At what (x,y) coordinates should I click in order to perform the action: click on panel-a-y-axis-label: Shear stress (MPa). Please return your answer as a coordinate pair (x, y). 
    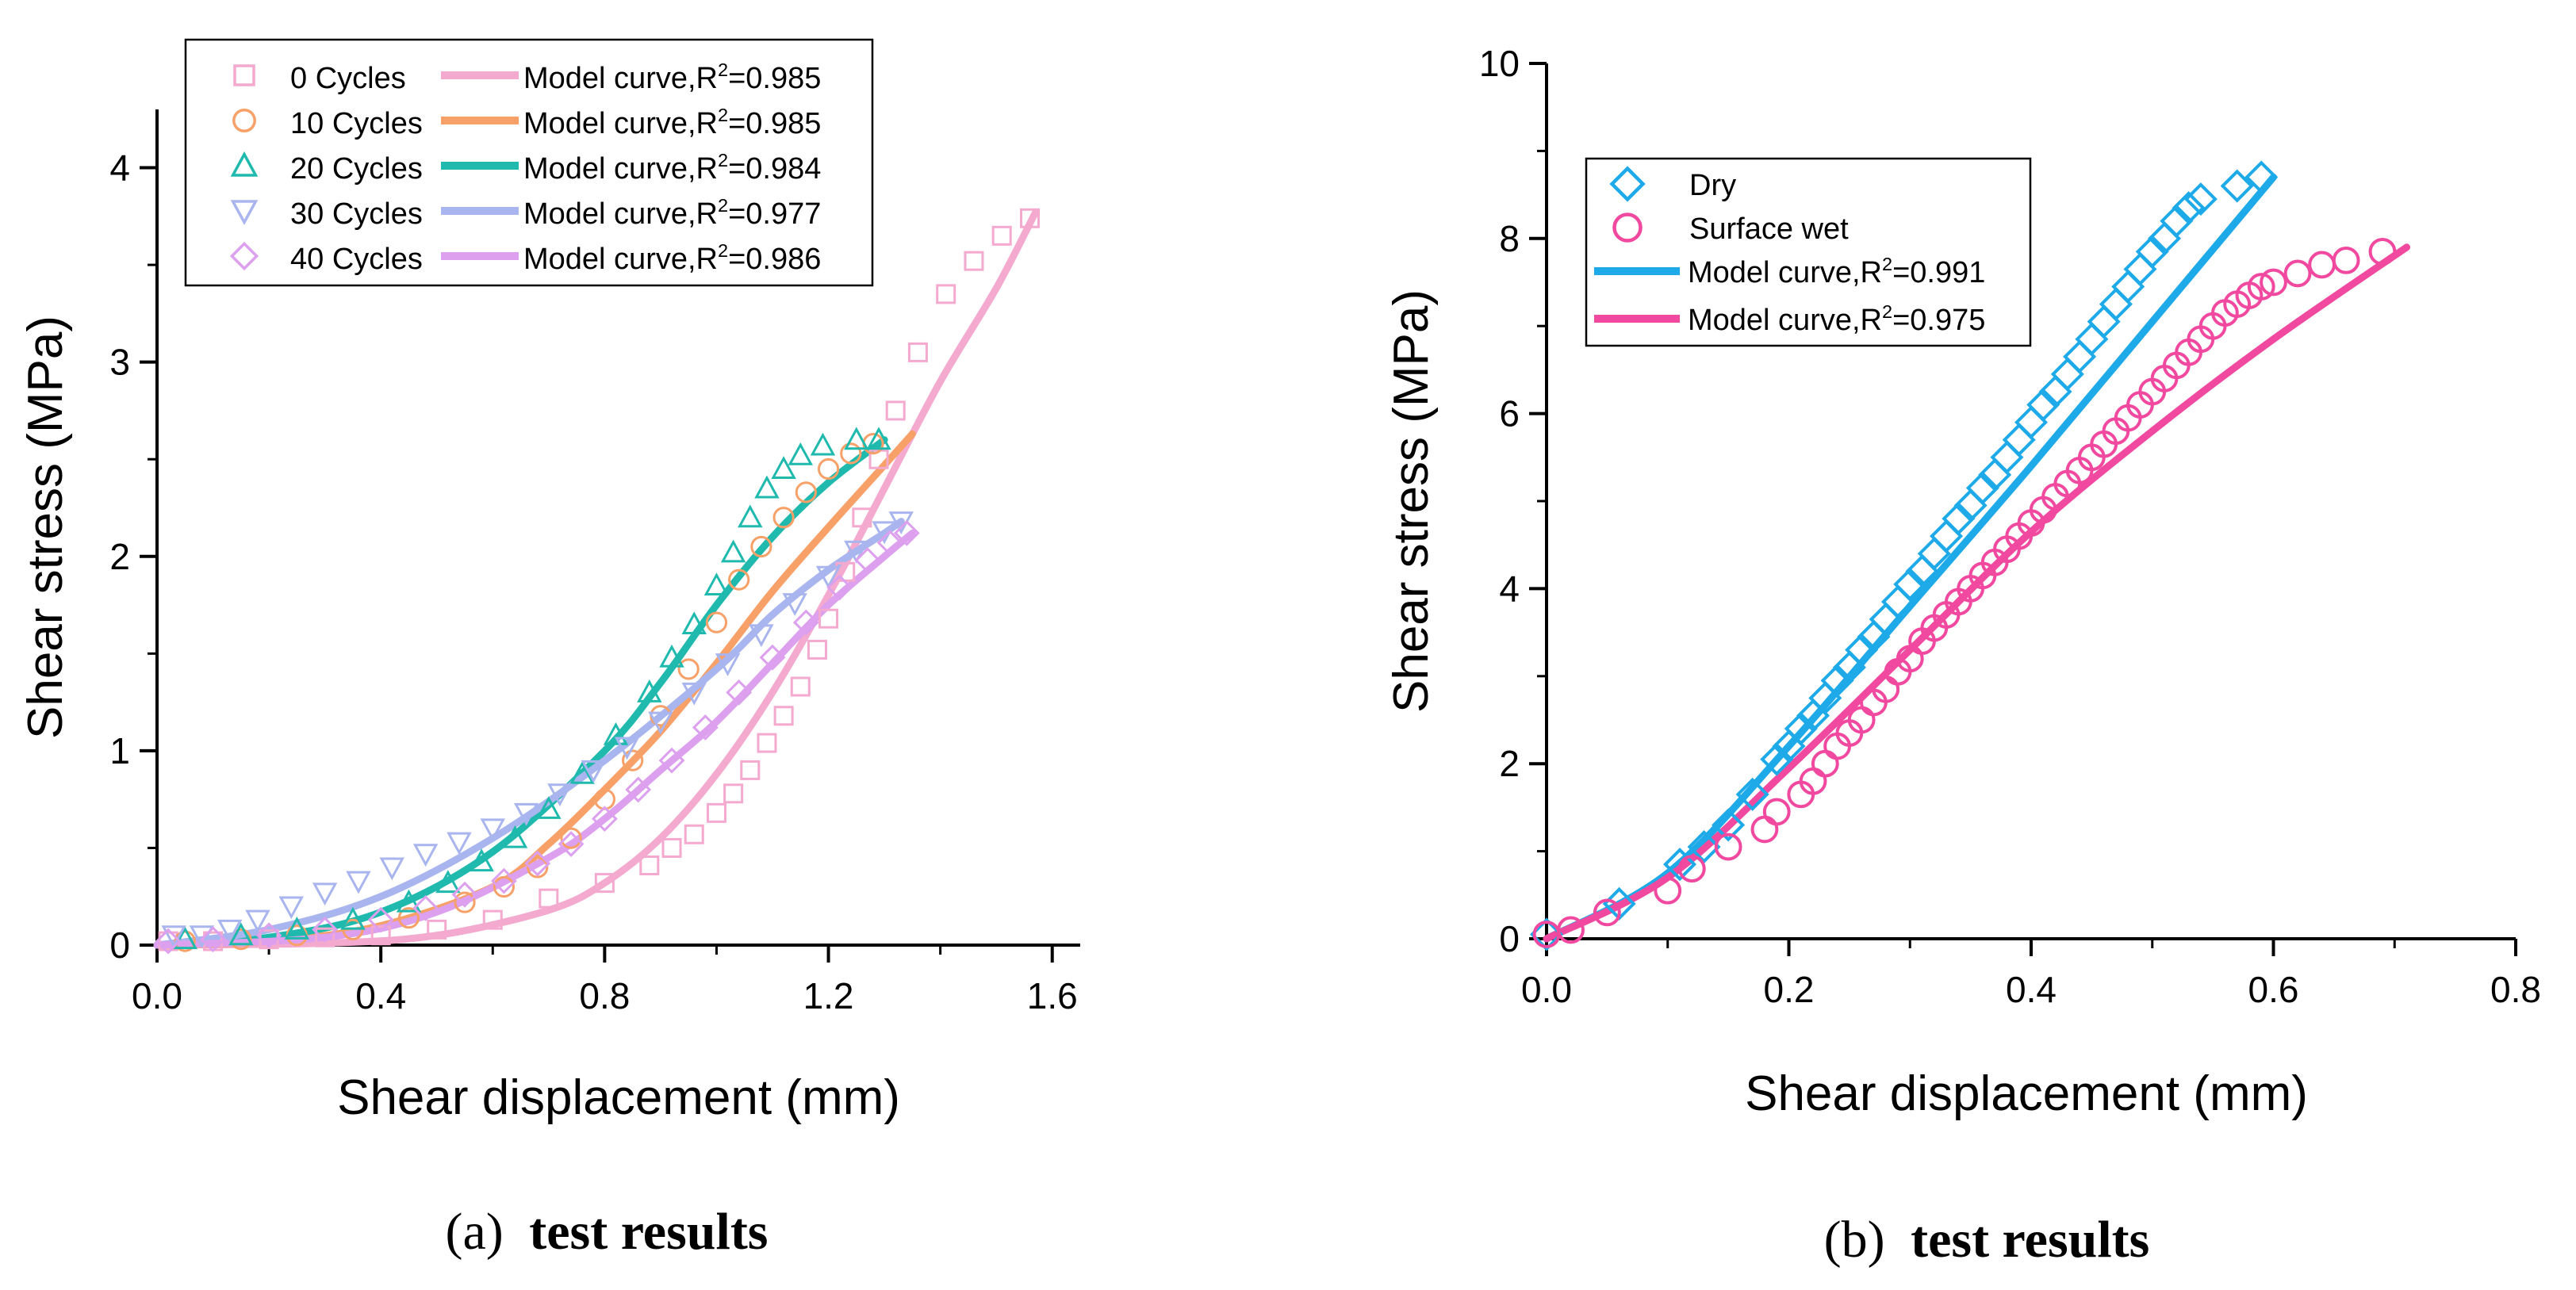
    Looking at the image, I should click on (45, 527).